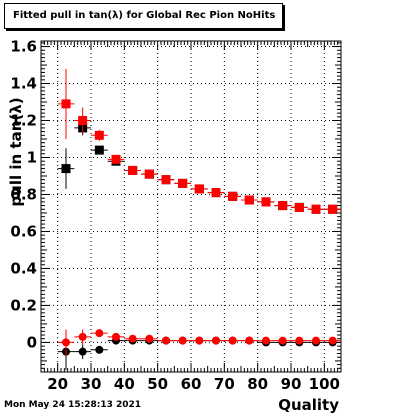  I want to click on x-tick-label: 50, so click(157, 384).